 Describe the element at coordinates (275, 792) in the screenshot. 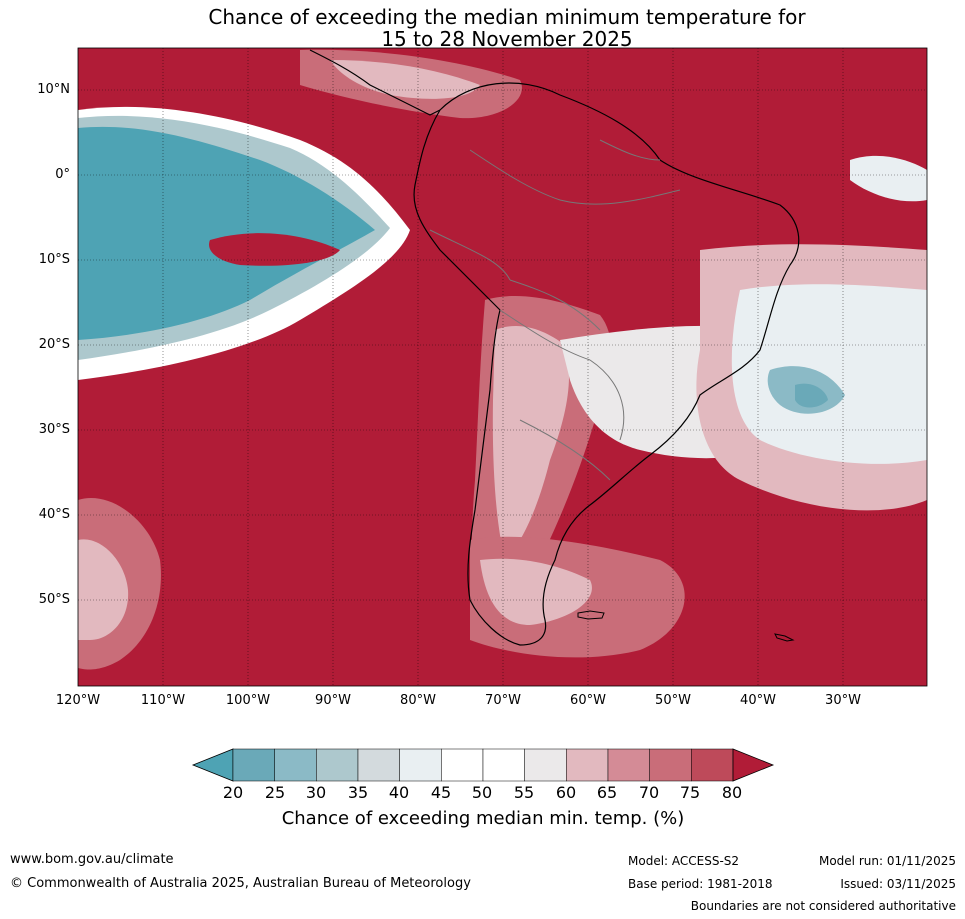

I see `colorbar-tick-25: 25` at that location.